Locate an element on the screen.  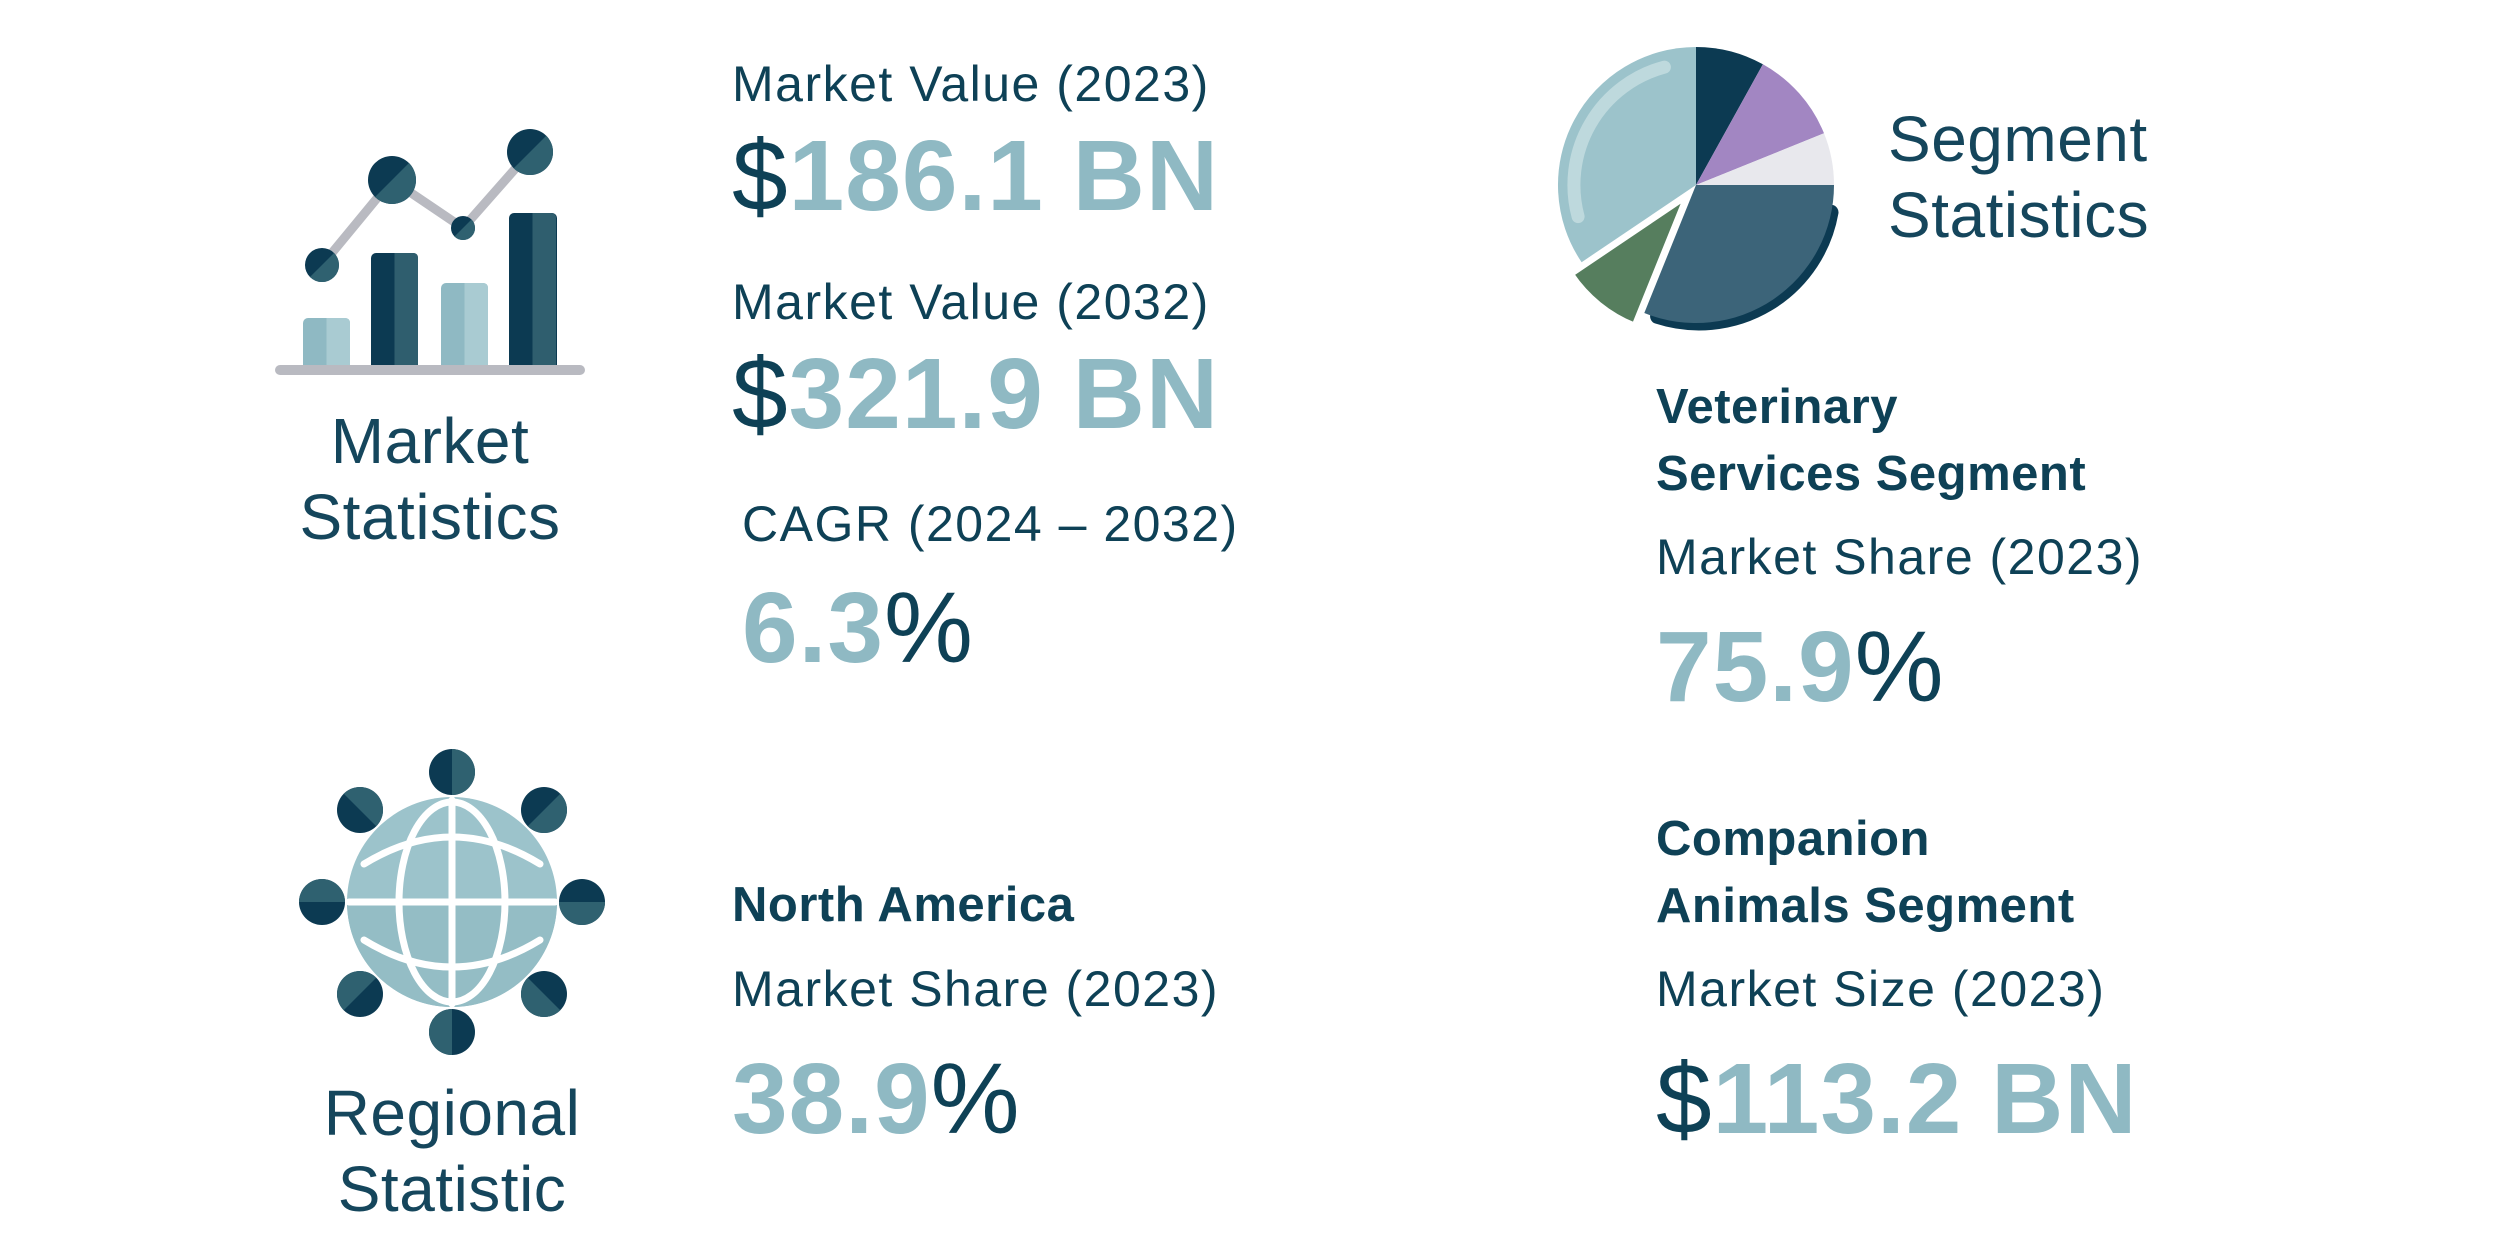
stat-value: $321.9 BN is located at coordinates (975, 394).